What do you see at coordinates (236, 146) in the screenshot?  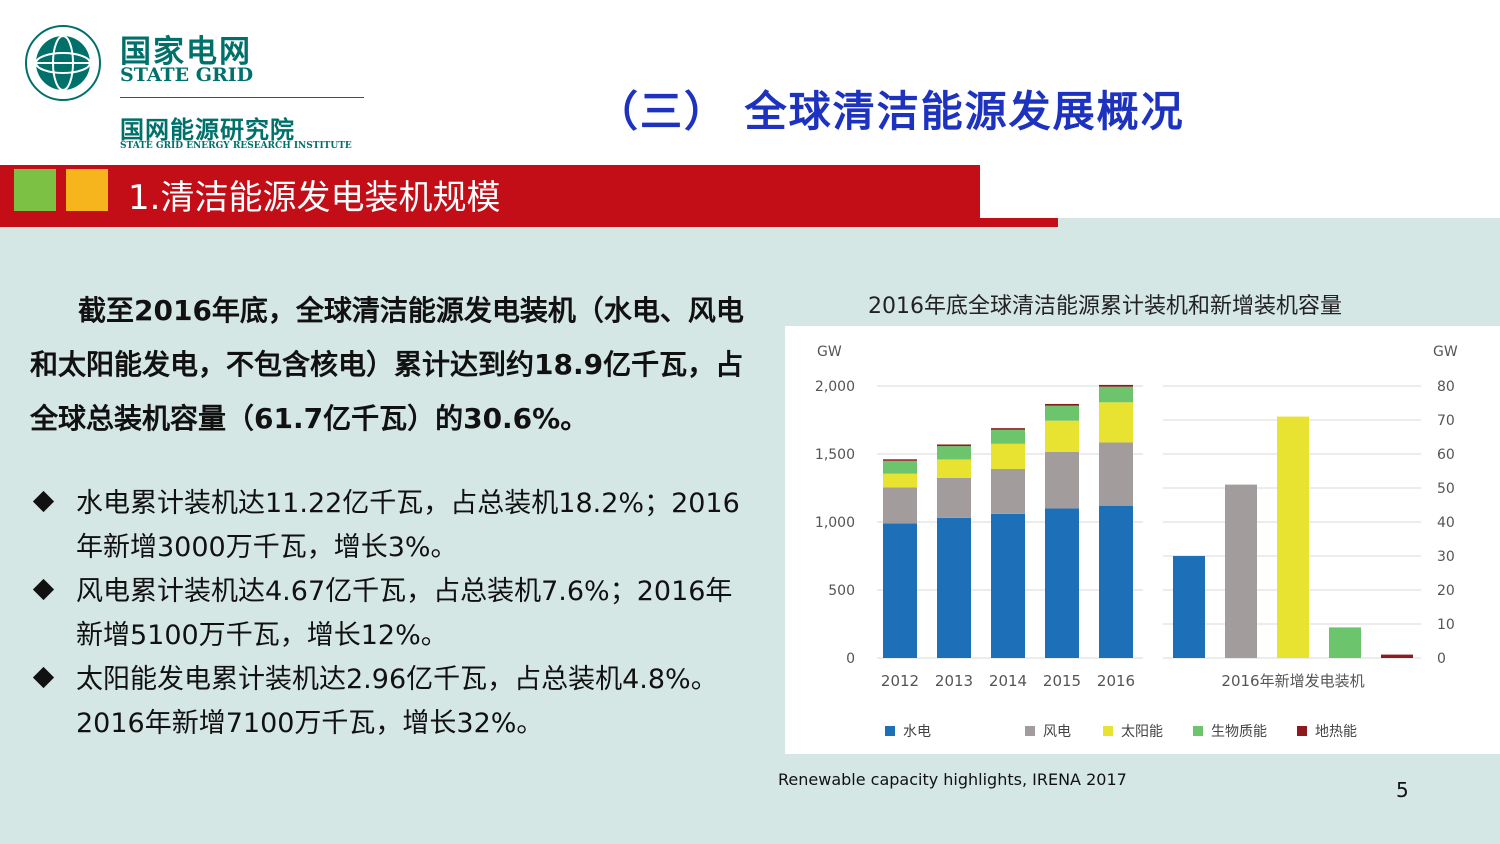 I see `institute-name-en: STATE GRID ENERGY RESEARCH INSTITUTE` at bounding box center [236, 146].